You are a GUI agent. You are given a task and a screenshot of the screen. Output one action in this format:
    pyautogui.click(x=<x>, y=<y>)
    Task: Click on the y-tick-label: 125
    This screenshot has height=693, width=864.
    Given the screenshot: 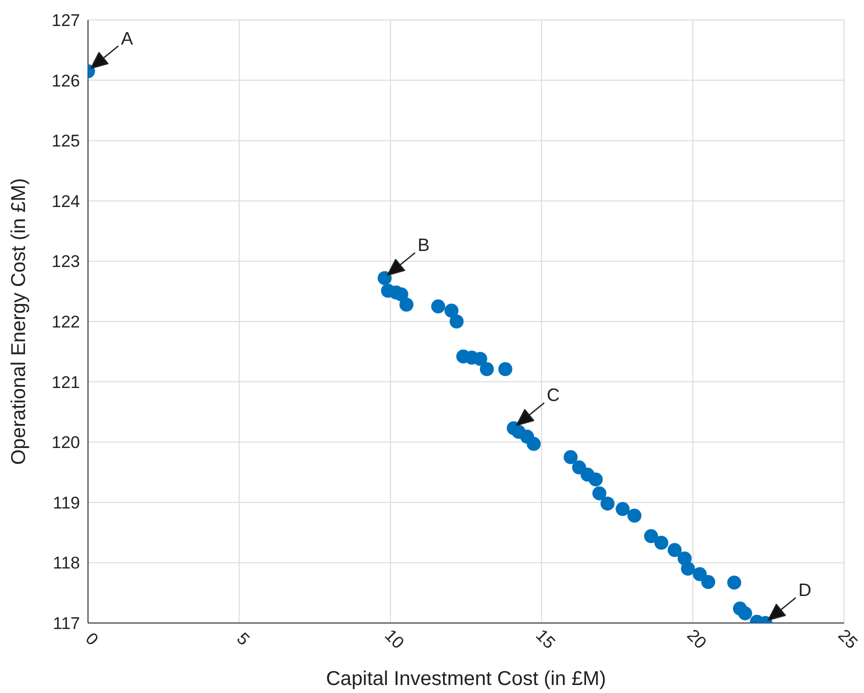 What is the action you would take?
    pyautogui.click(x=66, y=141)
    